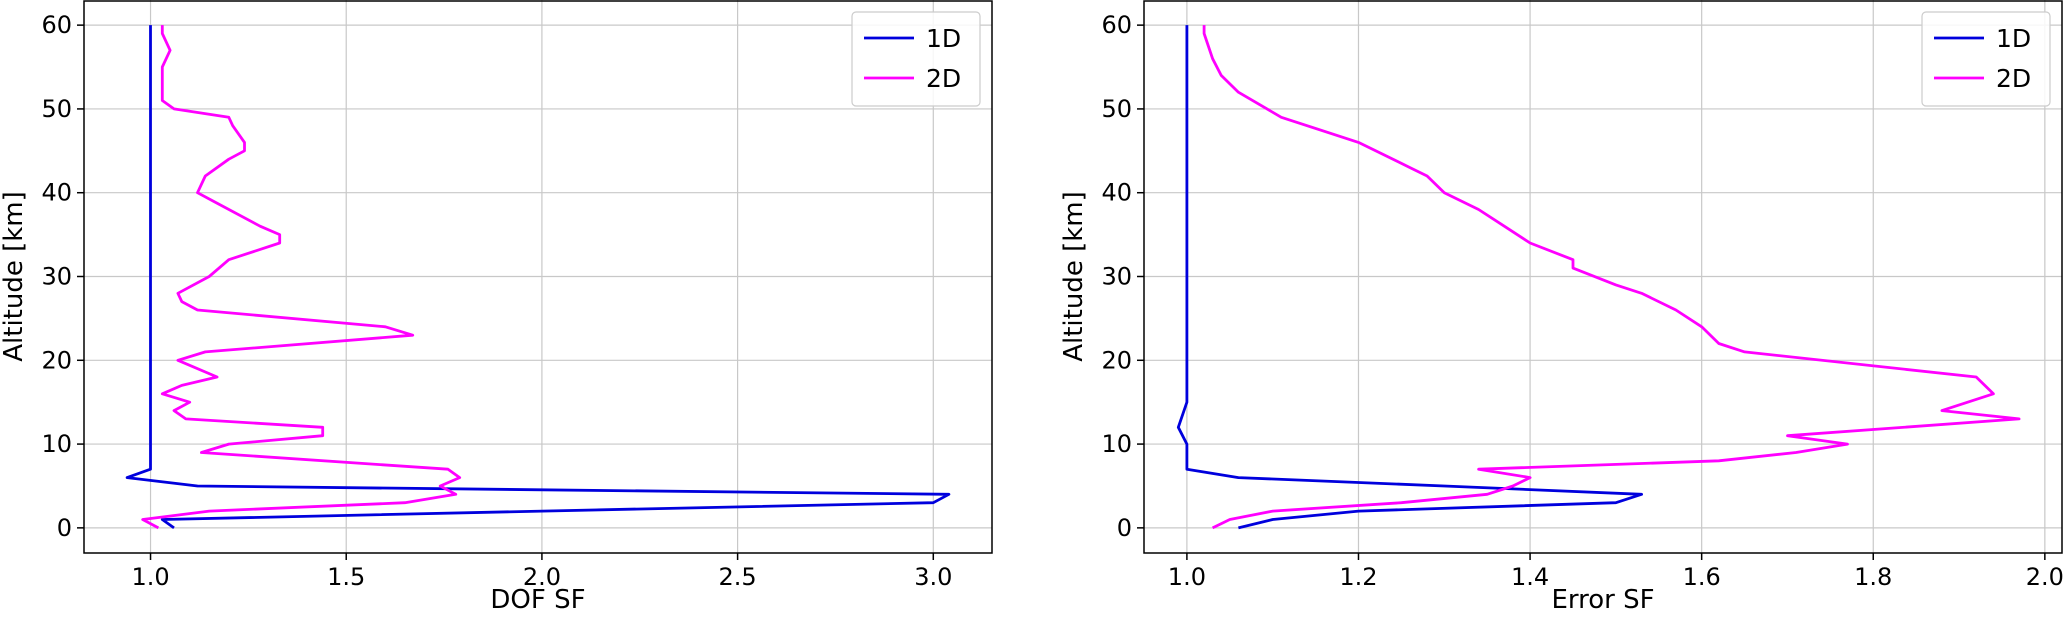 The image size is (2067, 617). Describe the element at coordinates (56, 444) in the screenshot. I see `chart-0-y-tick-label: 10` at that location.